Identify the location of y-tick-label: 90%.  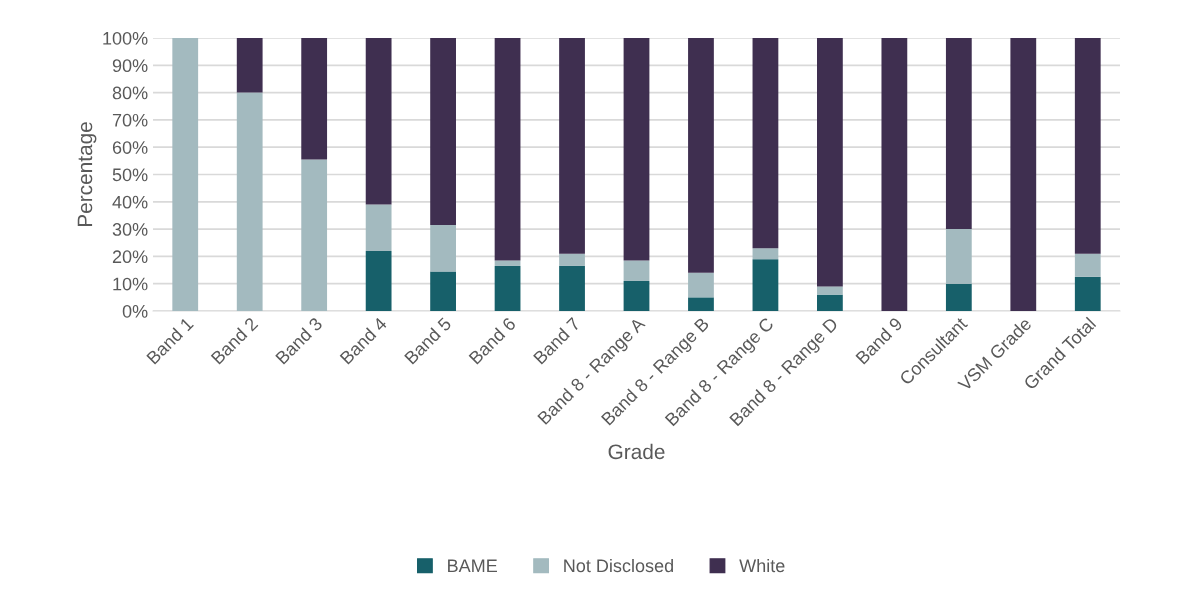
(130, 66).